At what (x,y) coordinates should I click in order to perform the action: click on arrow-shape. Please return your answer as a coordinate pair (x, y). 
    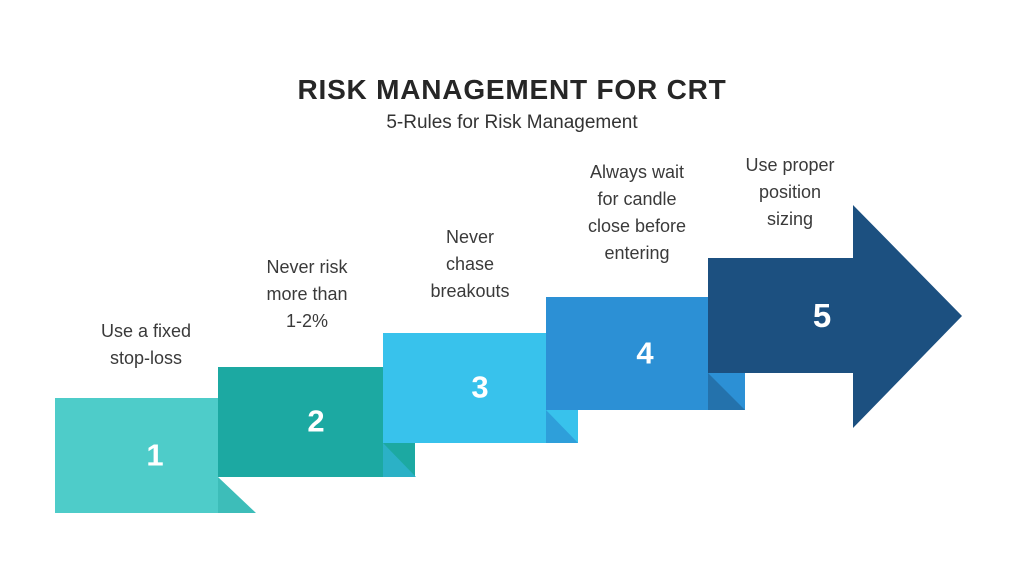
    Looking at the image, I should click on (835, 316).